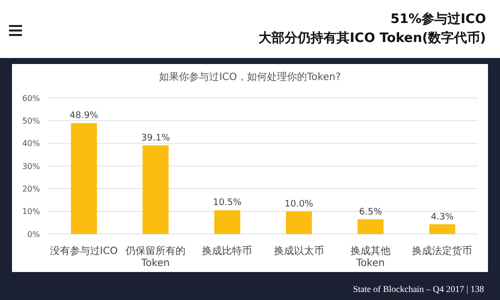 The width and height of the screenshot is (500, 300). What do you see at coordinates (155, 257) in the screenshot?
I see `x-tick-label: 仍保留所有的Token` at bounding box center [155, 257].